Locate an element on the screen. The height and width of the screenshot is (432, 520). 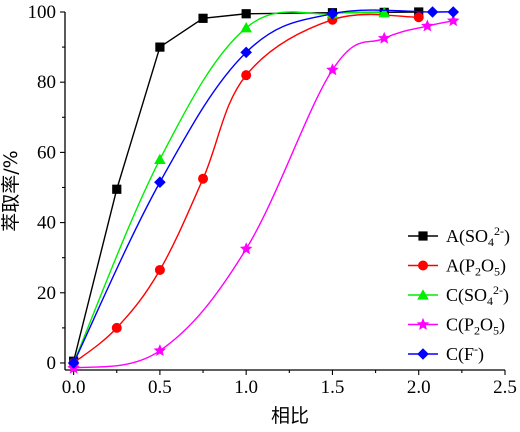
legend-item: A(P2O5) is located at coordinates (457, 267).